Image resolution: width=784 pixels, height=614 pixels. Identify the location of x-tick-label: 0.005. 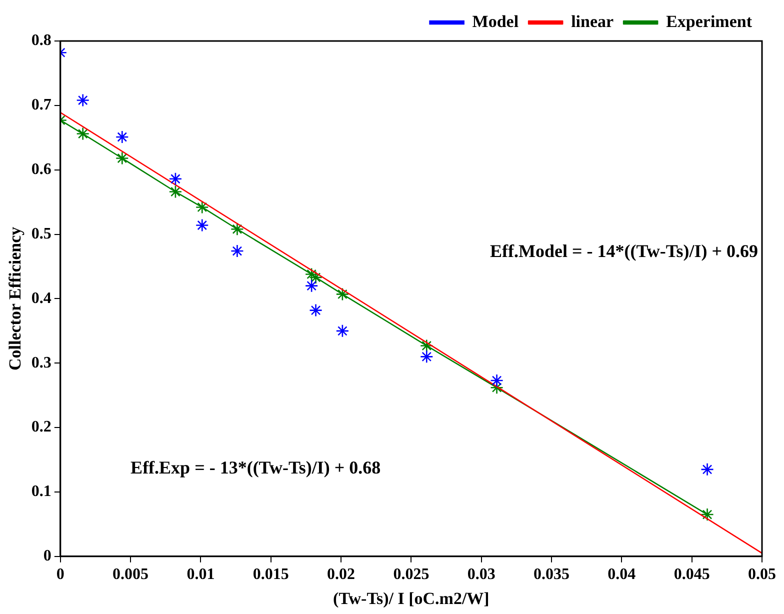
(130, 575).